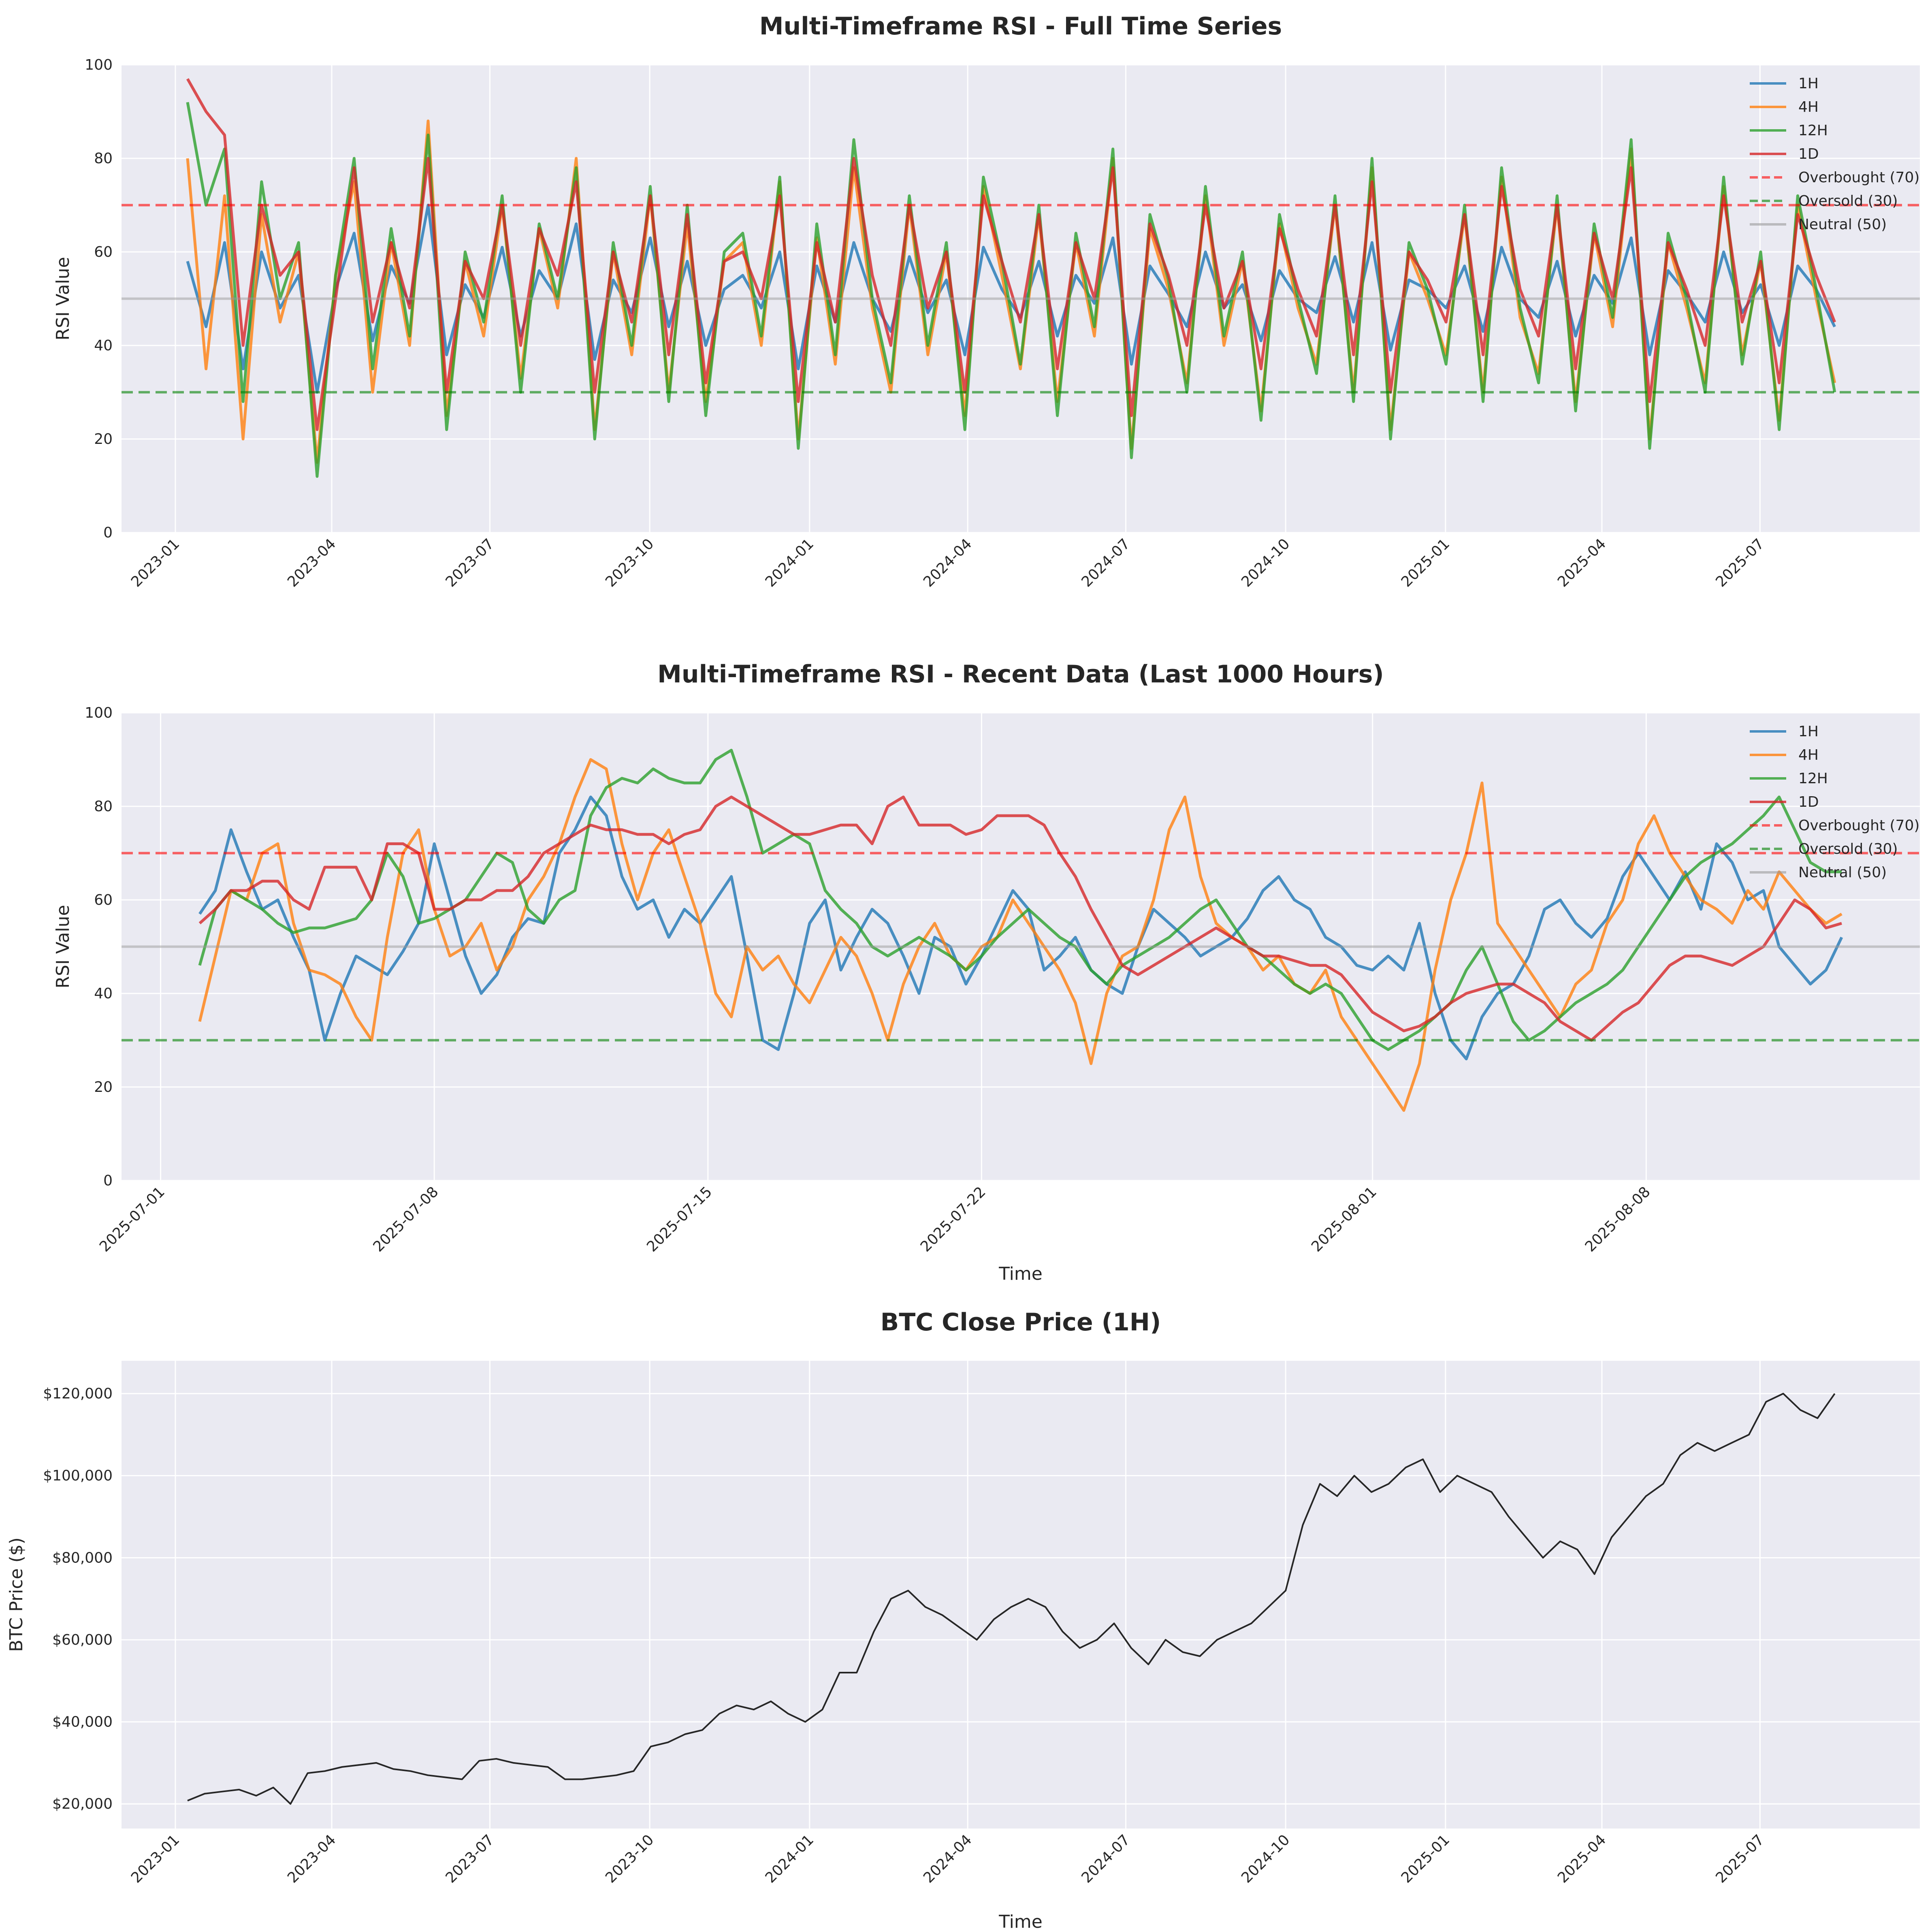 The image size is (1932, 1931). Describe the element at coordinates (132, 1219) in the screenshot. I see `x-tick-label: 2025-07-01` at that location.